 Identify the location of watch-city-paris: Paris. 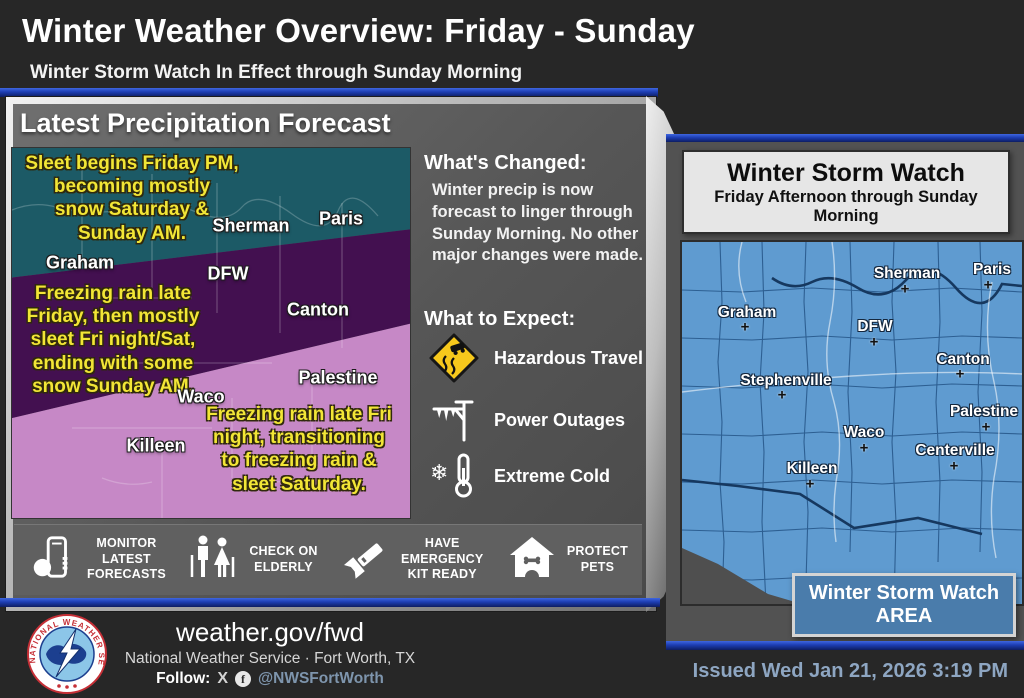
(992, 269).